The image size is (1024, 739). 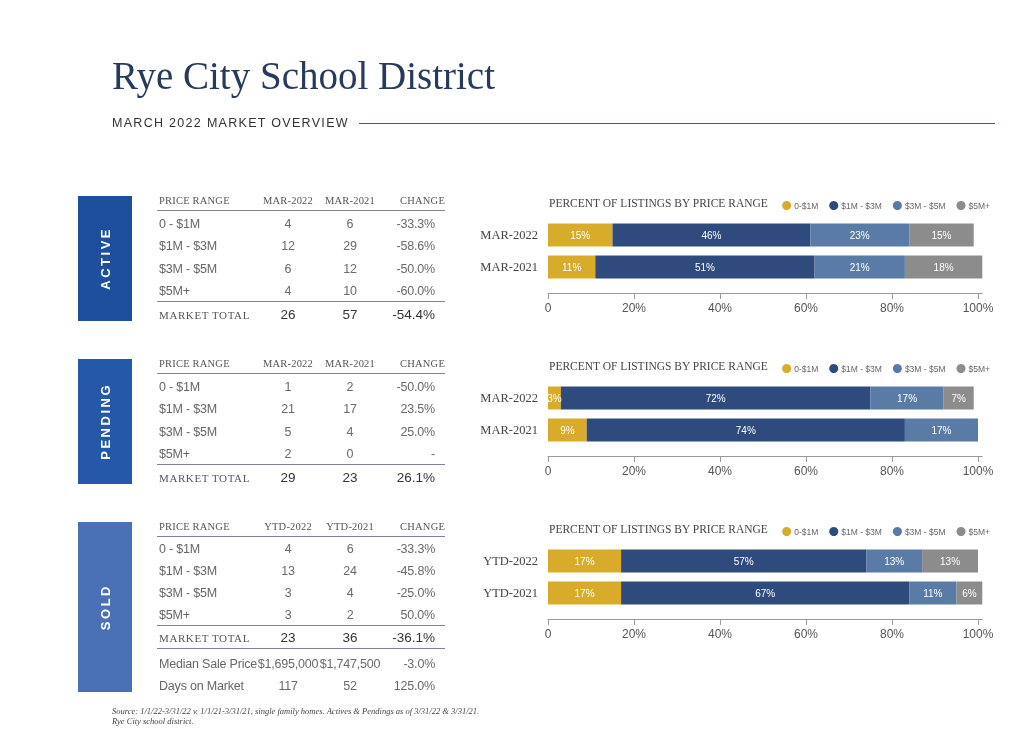 I want to click on data-label: 18%, so click(x=943, y=267).